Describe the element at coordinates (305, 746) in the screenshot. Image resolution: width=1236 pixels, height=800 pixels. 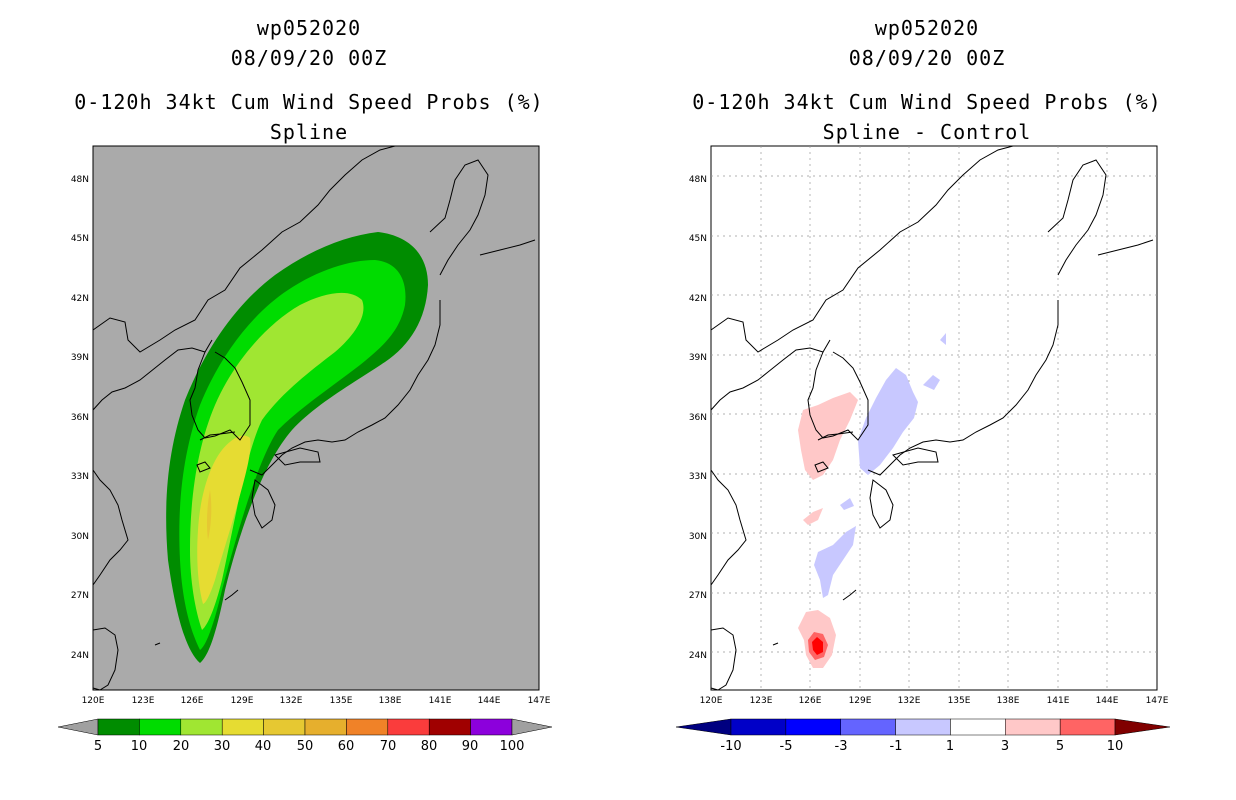
I see `colorbar-label: 50` at that location.